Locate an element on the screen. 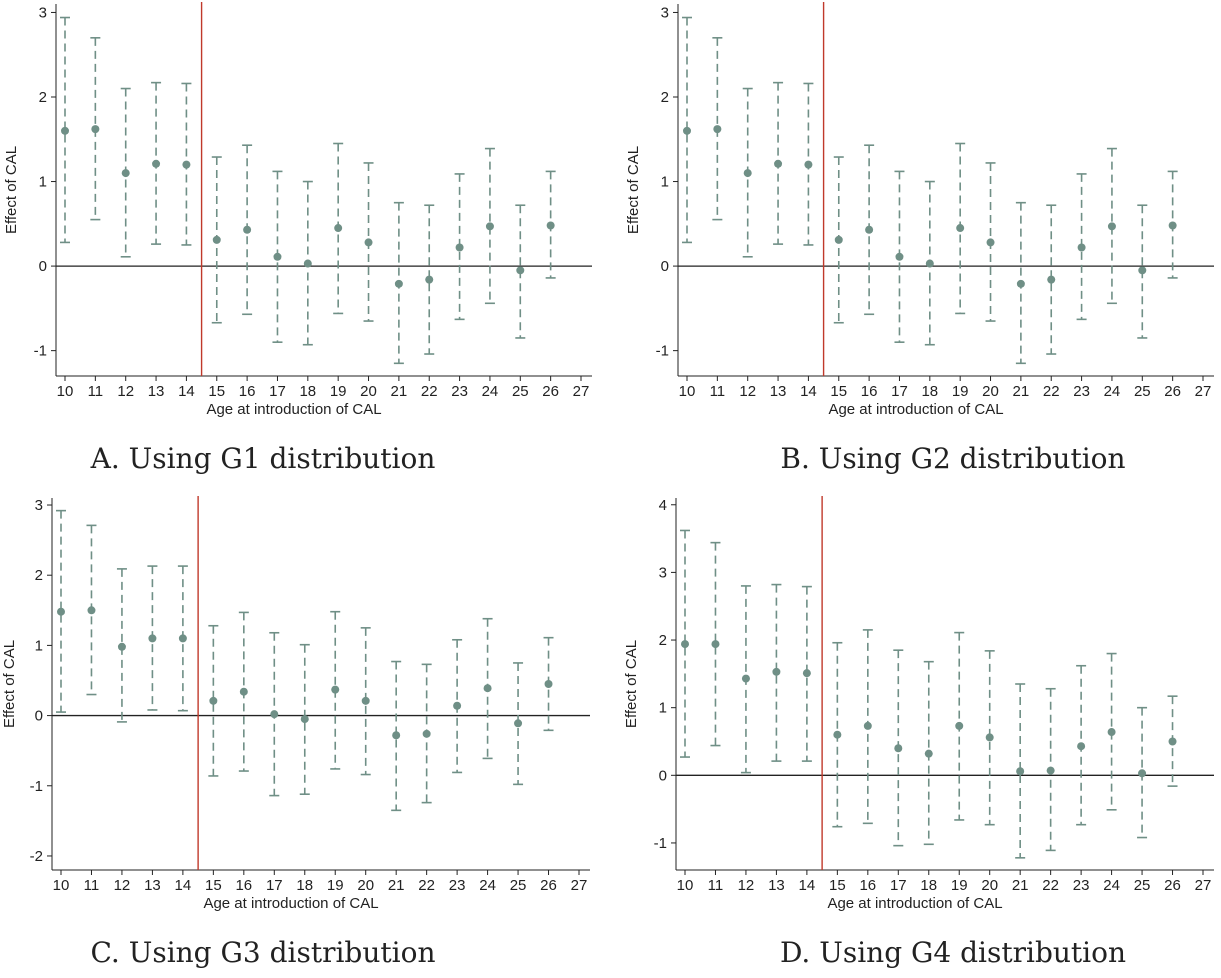  x-axis-title-d: Age at introduction of CAL is located at coordinates (914, 903).